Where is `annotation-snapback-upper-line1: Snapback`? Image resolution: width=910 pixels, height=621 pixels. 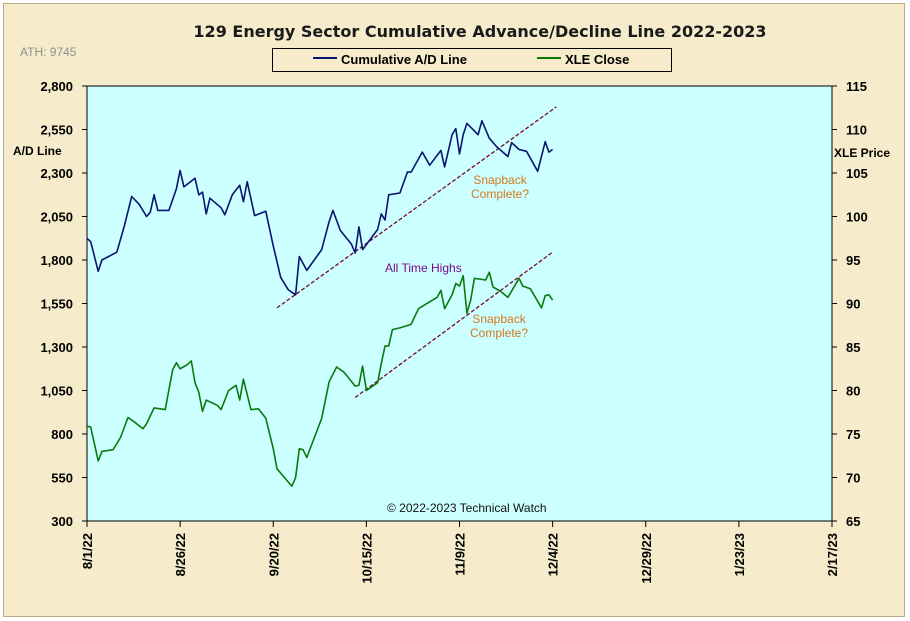 annotation-snapback-upper-line1: Snapback is located at coordinates (500, 180).